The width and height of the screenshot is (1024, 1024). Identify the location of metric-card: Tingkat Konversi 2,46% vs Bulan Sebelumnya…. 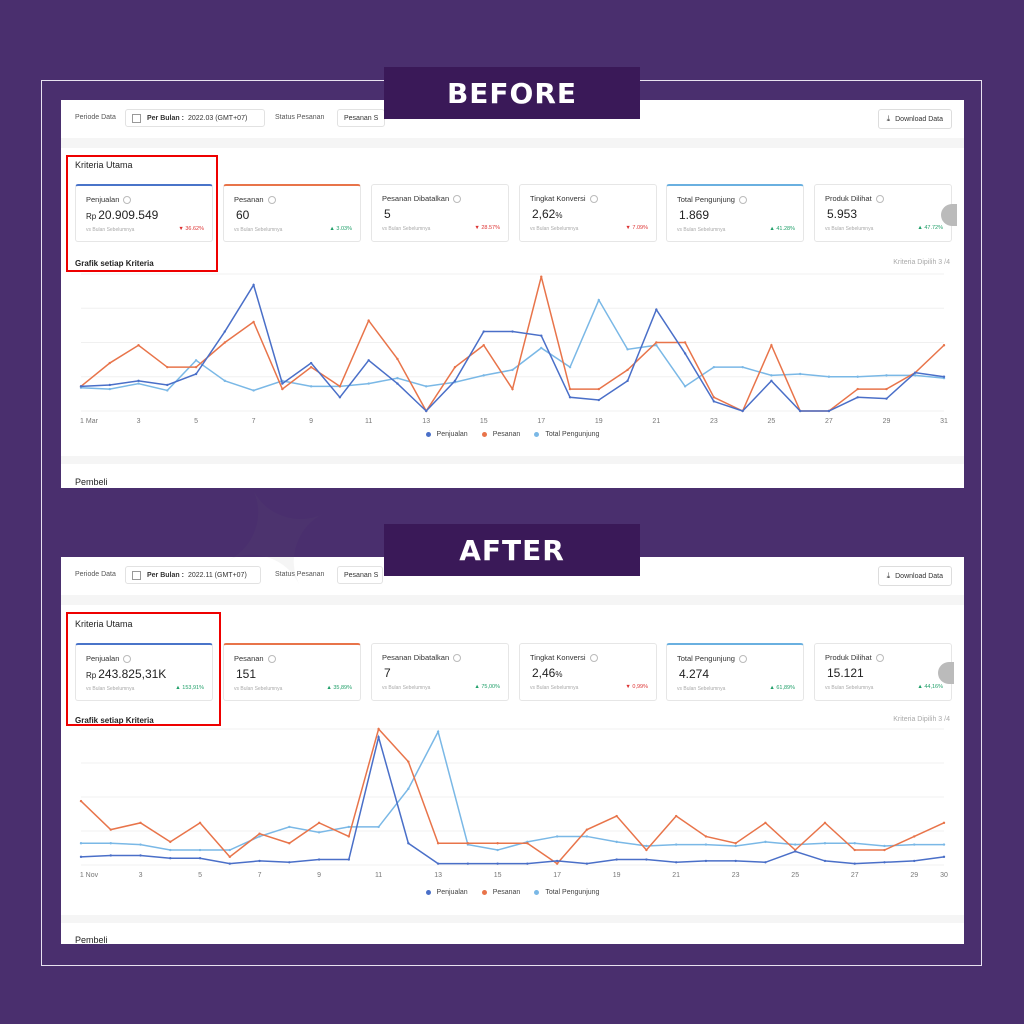
(588, 672).